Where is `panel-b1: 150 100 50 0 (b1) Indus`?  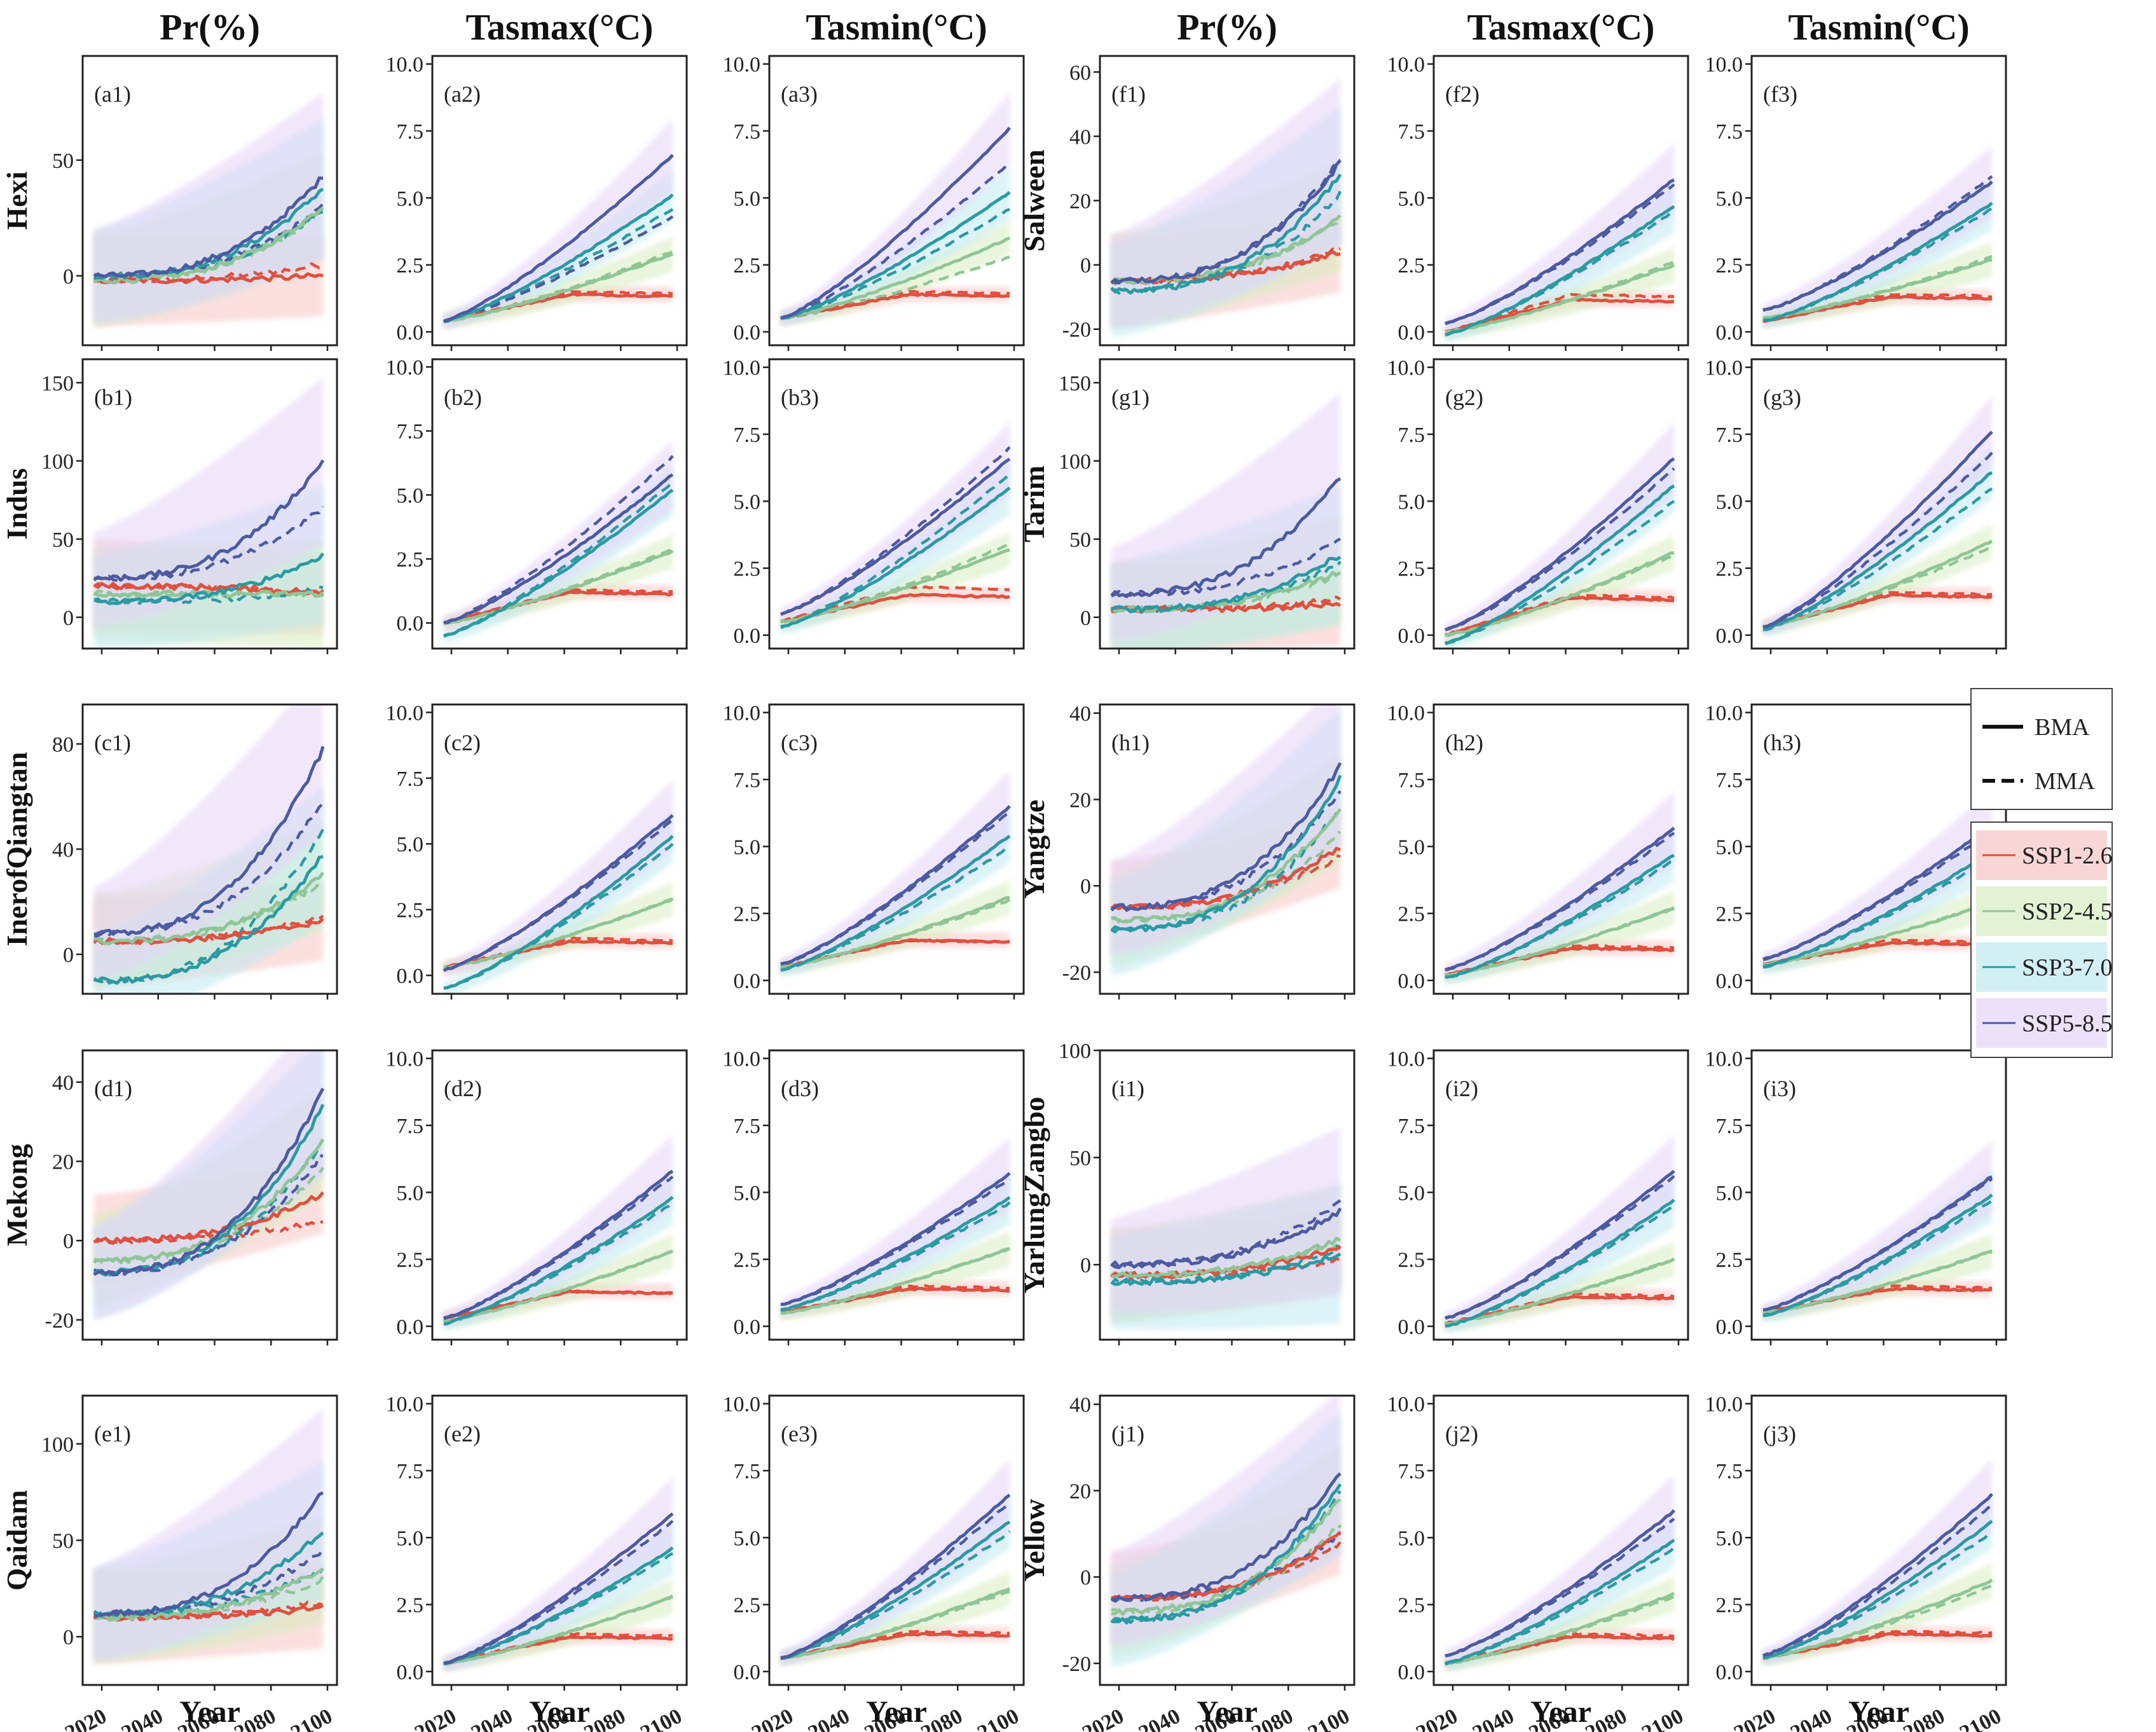 panel-b1: 150 100 50 0 (b1) Indus is located at coordinates (170, 506).